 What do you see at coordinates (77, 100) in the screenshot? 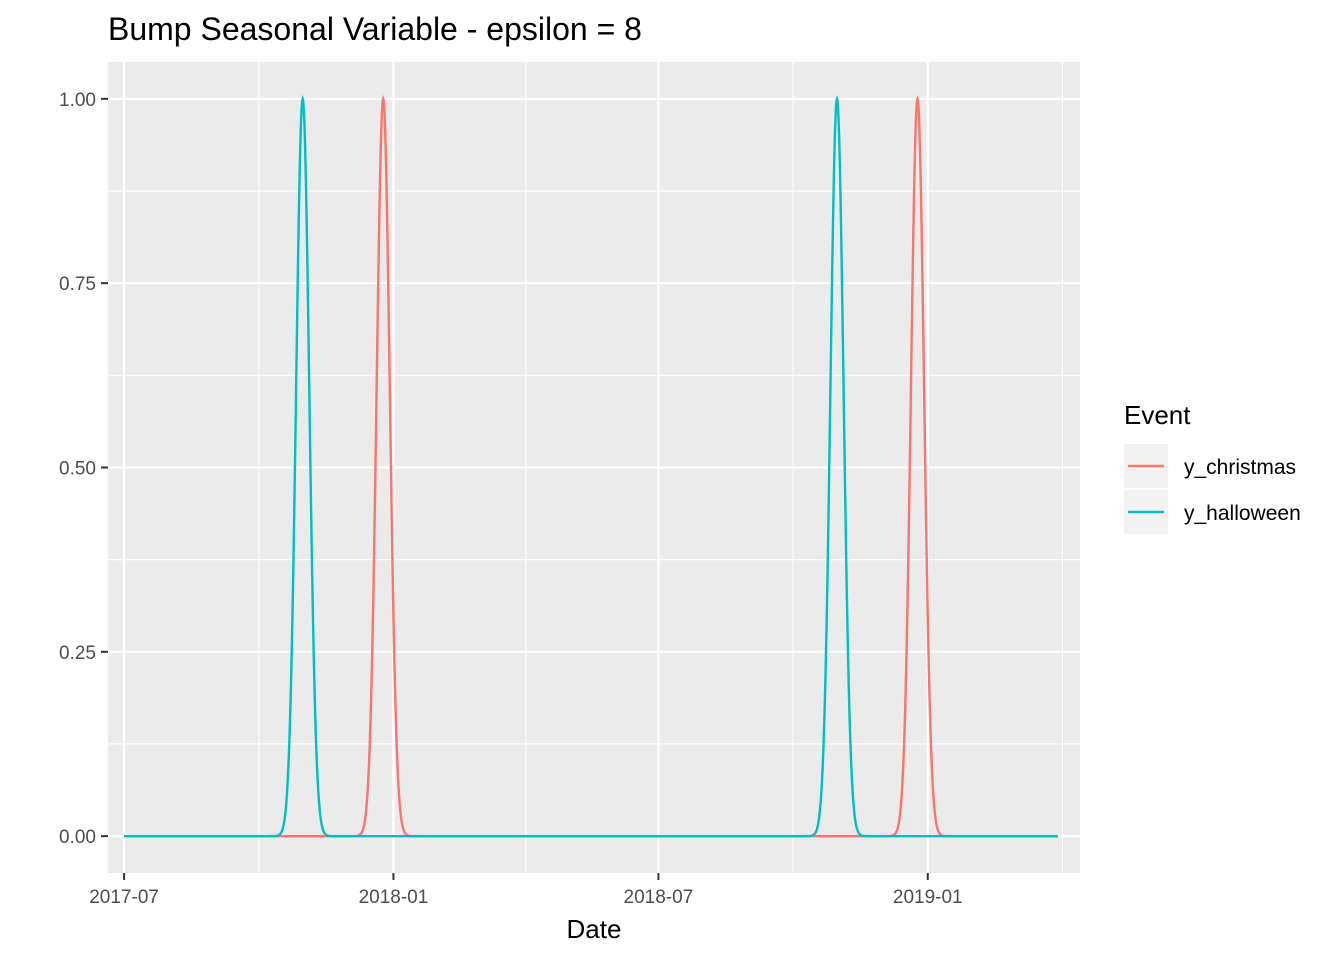
I see `y-tick-label: 1.00` at bounding box center [77, 100].